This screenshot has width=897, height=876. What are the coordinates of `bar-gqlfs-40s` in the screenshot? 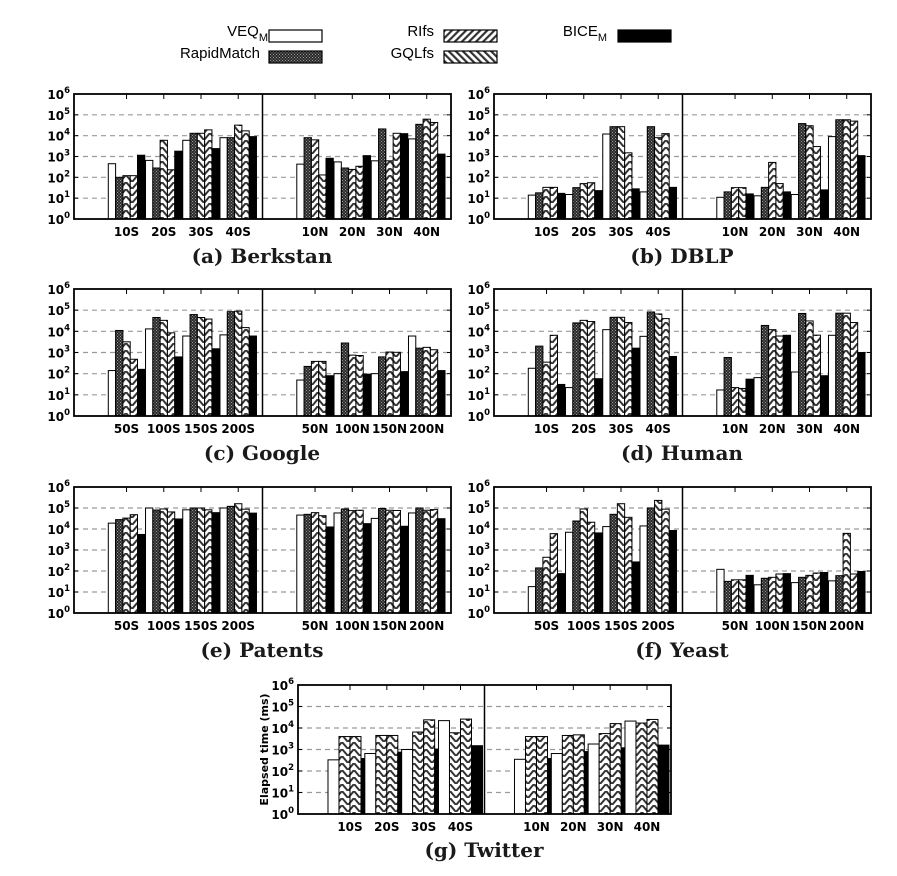 It's located at (465, 766).